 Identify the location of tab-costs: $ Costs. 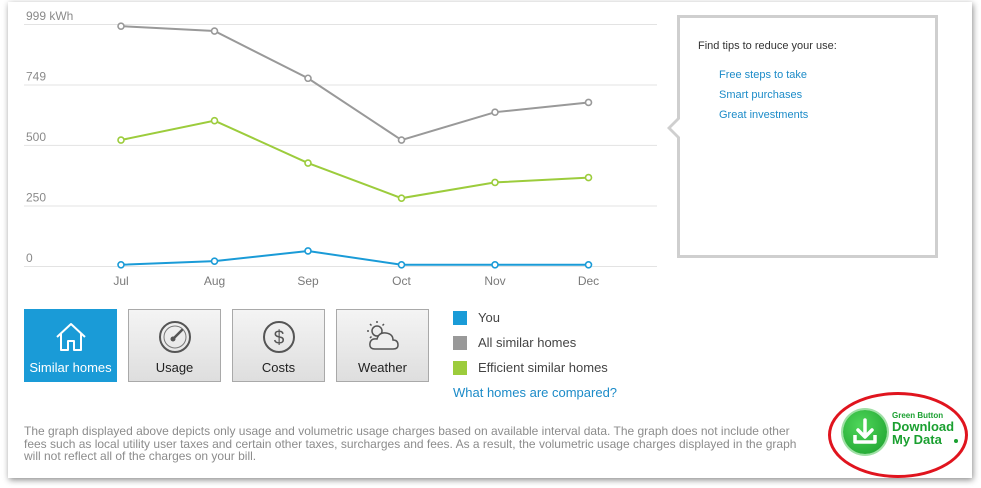
(278, 345).